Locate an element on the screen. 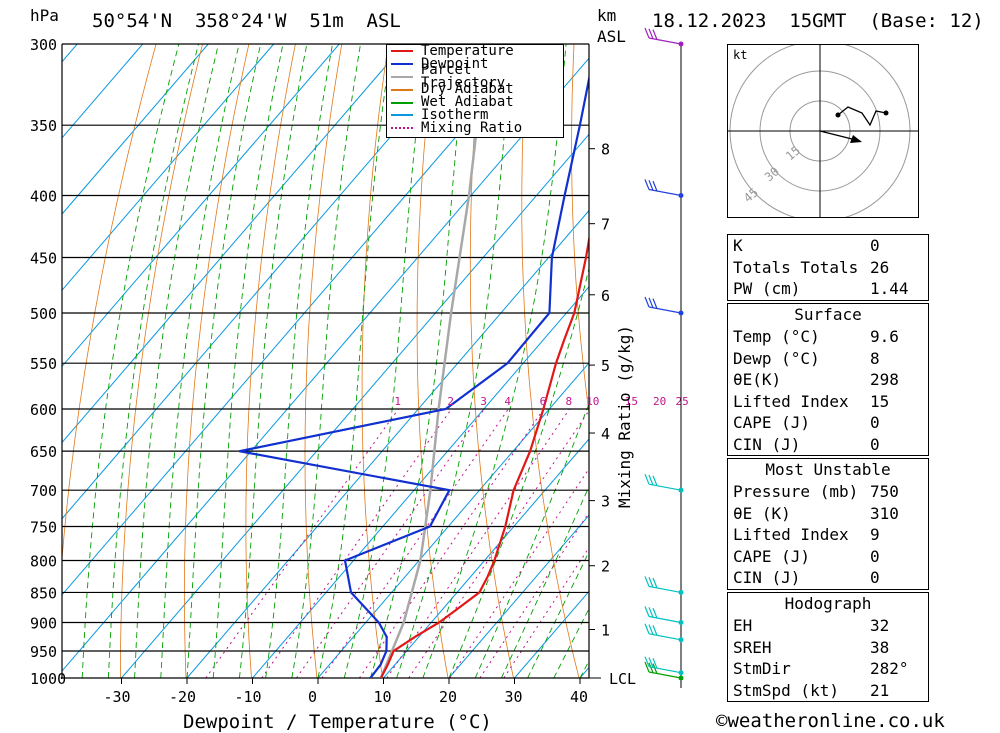 The height and width of the screenshot is (733, 1000). height-unit-asl: ASL is located at coordinates (611, 36).